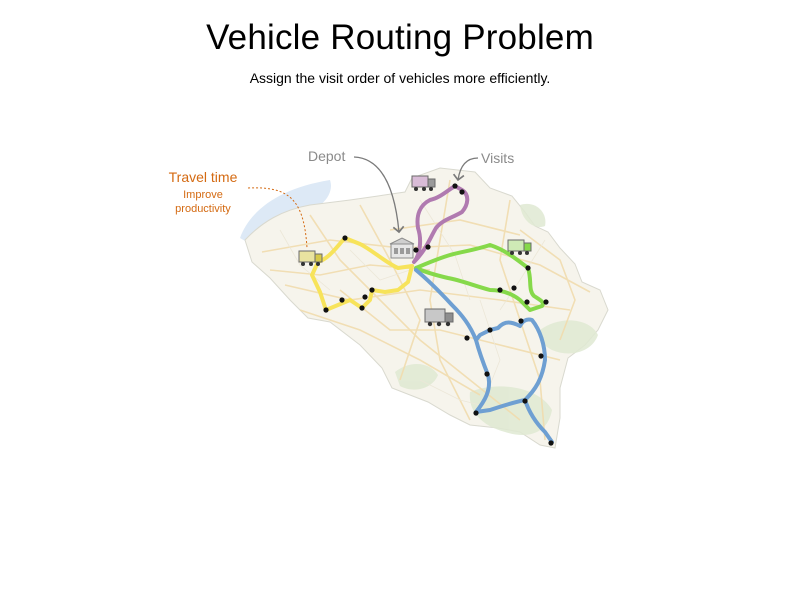  Describe the element at coordinates (362, 274) in the screenshot. I see `route-yellow` at that location.